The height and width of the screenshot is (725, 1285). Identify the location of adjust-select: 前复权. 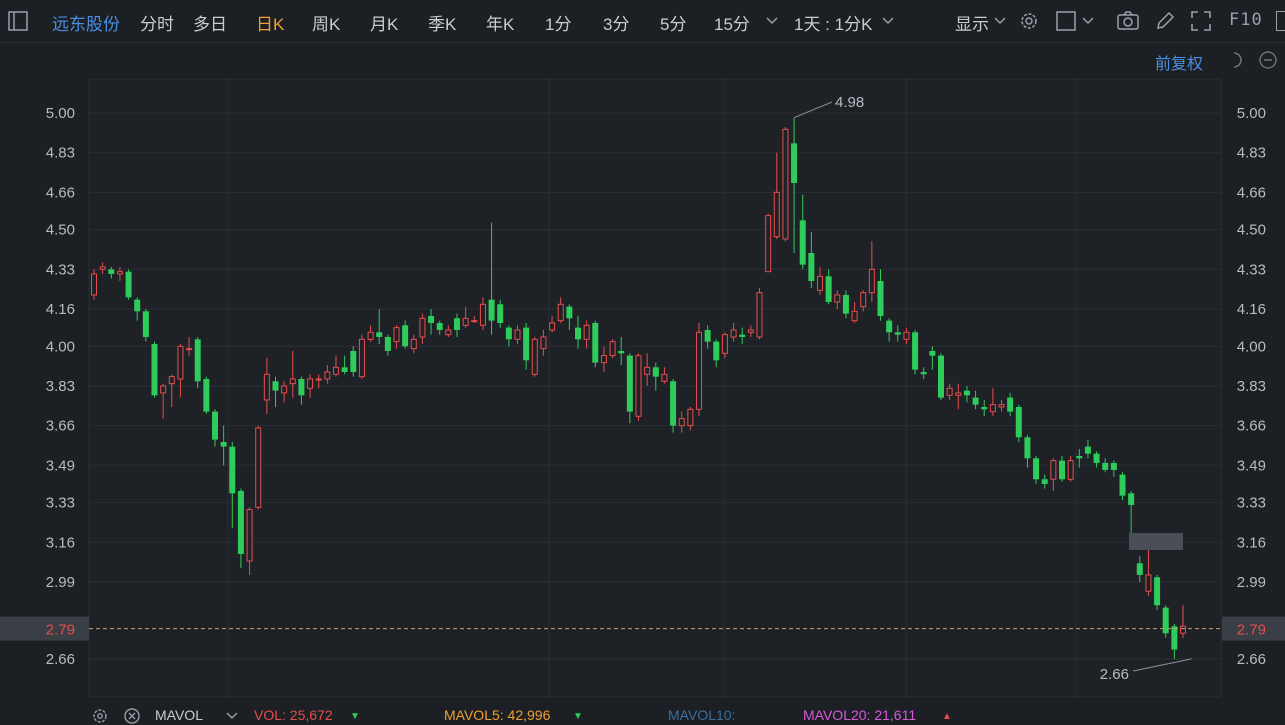
(1179, 64).